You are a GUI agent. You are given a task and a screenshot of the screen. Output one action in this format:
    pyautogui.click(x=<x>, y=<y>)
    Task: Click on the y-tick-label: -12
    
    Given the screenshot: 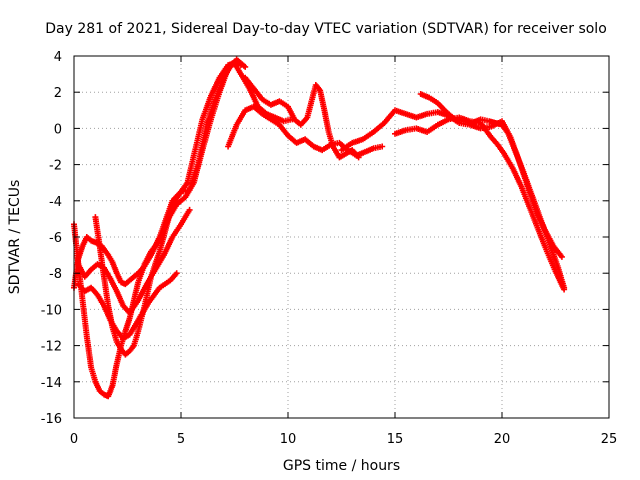 What is the action you would take?
    pyautogui.click(x=51, y=347)
    